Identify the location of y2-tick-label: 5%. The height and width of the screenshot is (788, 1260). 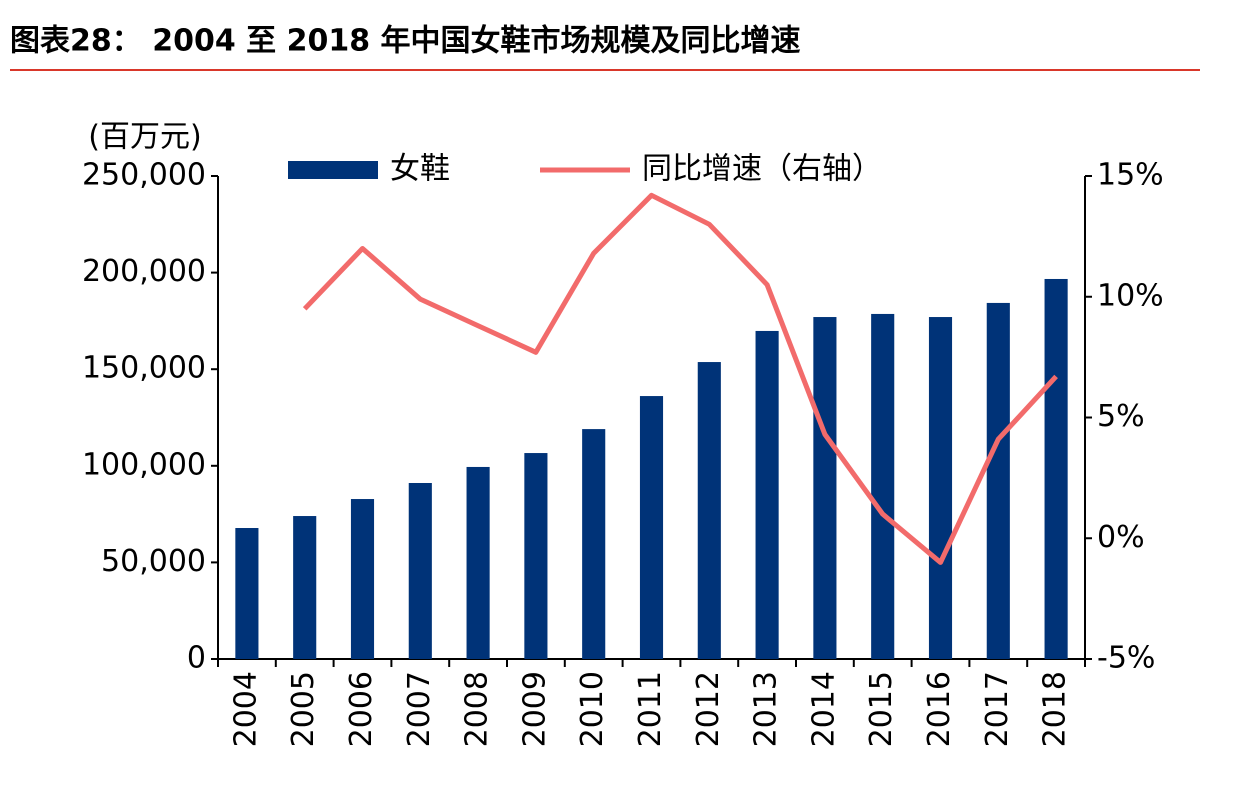
(1121, 416).